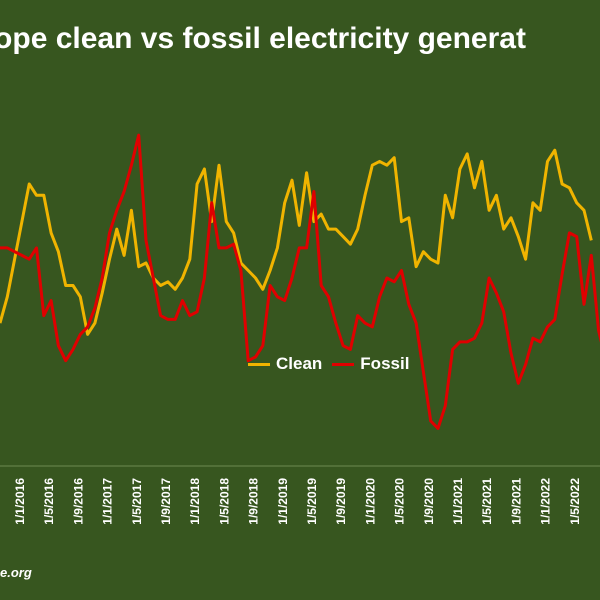 This screenshot has width=600, height=600. Describe the element at coordinates (516, 501) in the screenshot. I see `x-tick-label: 1/9/2021` at that location.